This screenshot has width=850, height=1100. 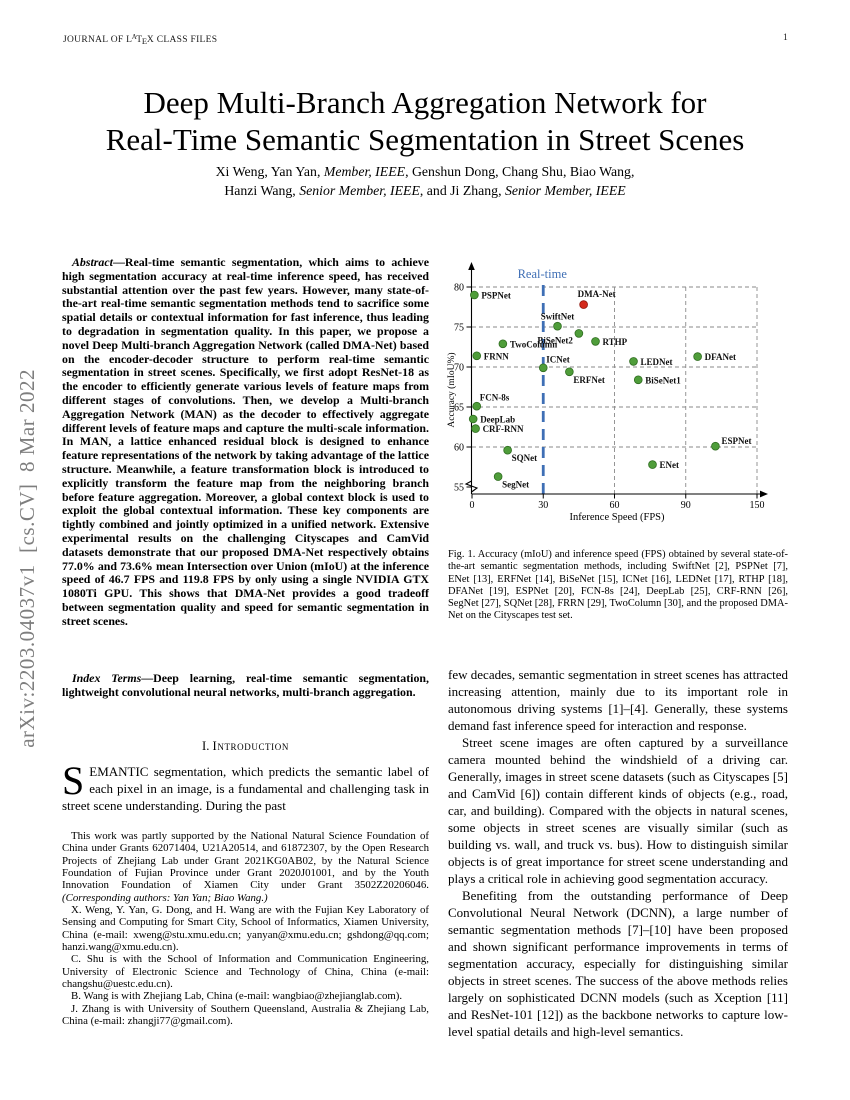 I want to click on point-label-RTHP: RTHP, so click(x=615, y=342).